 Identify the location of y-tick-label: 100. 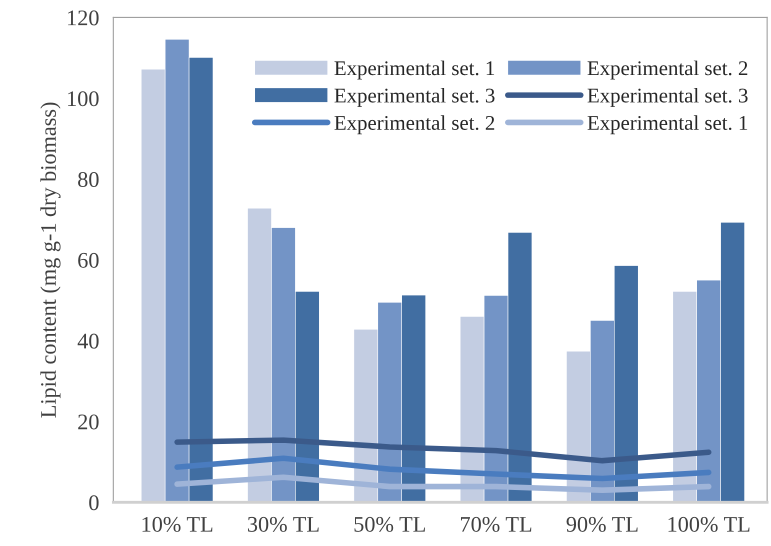
(83, 98).